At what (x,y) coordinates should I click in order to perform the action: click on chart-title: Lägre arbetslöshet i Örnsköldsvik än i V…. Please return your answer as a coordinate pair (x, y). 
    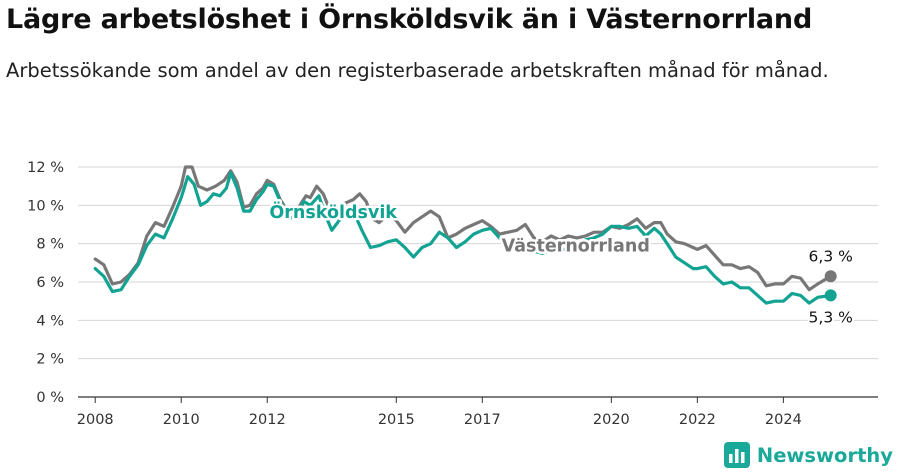
    Looking at the image, I should click on (409, 19).